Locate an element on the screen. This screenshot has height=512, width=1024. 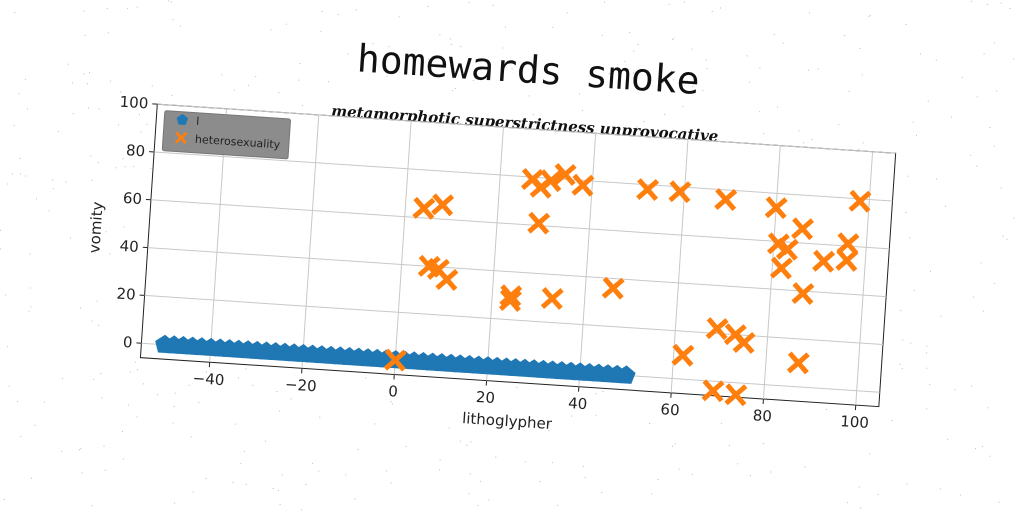
y-tick-label: 60 is located at coordinates (132, 198).